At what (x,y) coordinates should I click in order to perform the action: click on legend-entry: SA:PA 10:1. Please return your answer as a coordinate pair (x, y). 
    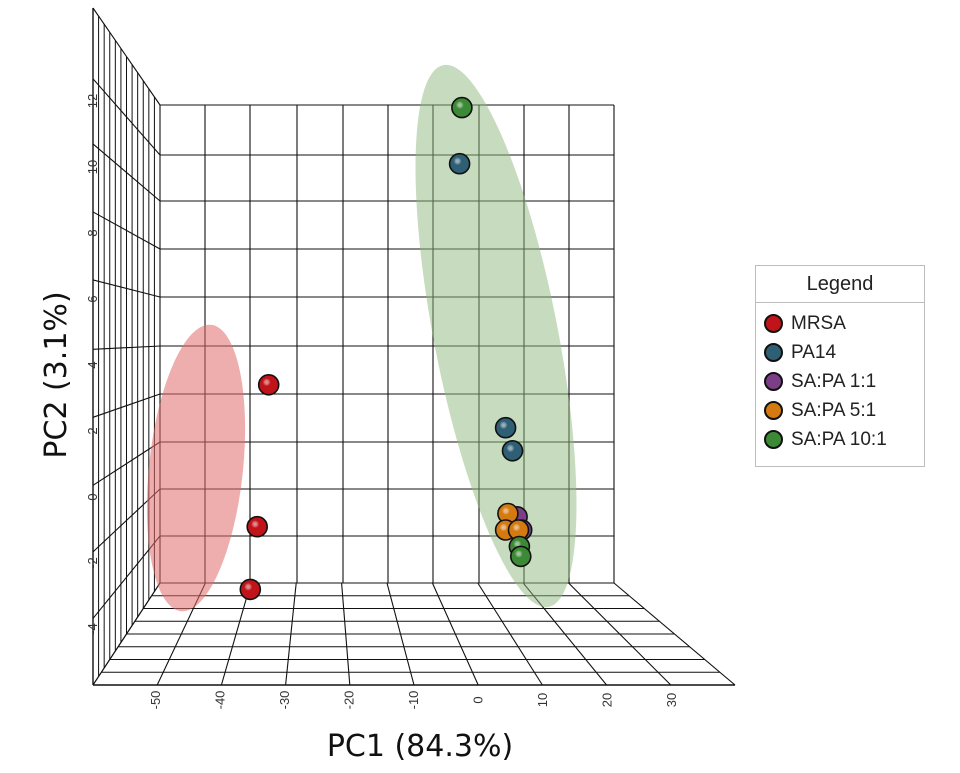
    Looking at the image, I should click on (840, 439).